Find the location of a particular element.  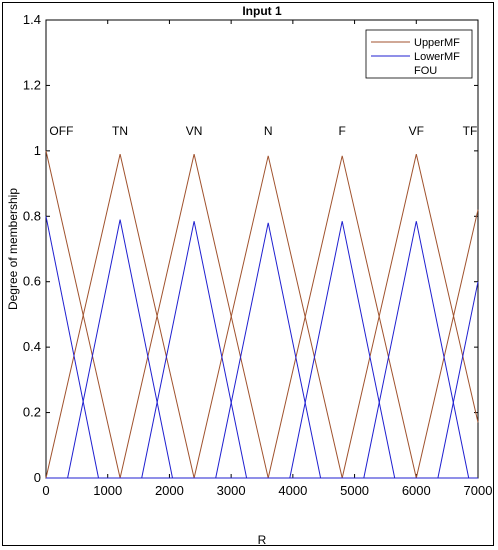

y-tick-label: 0.6 is located at coordinates (32, 281).